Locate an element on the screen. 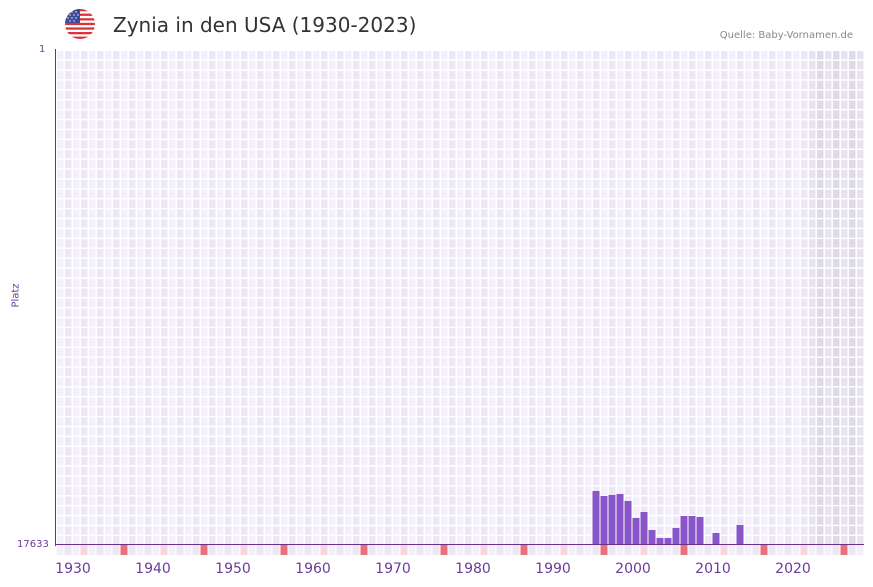  bar-2002 is located at coordinates (636, 531).